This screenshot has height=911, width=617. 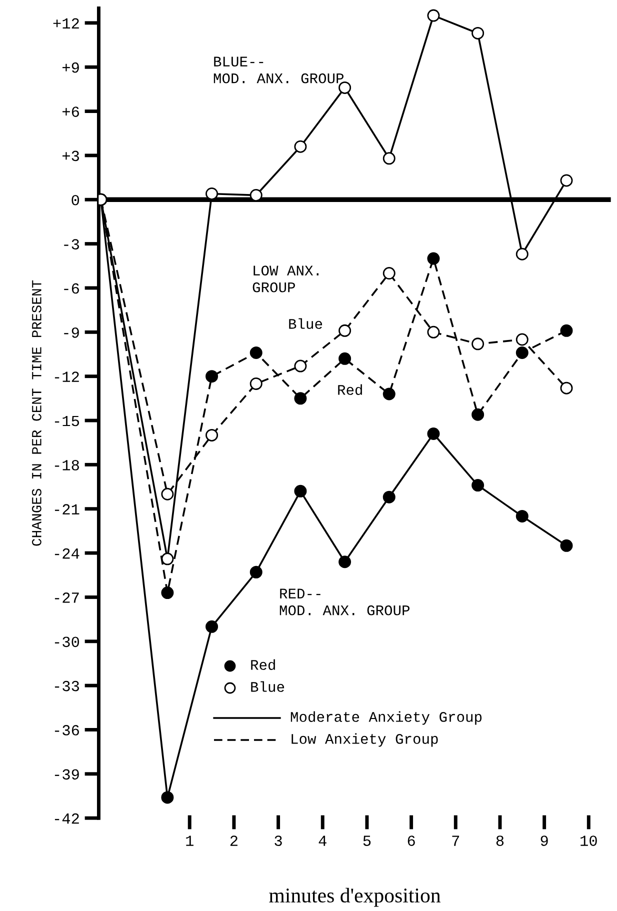 What do you see at coordinates (37, 413) in the screenshot?
I see `y-axis-title: CHANGES IN PER CENT TIME PRESENT` at bounding box center [37, 413].